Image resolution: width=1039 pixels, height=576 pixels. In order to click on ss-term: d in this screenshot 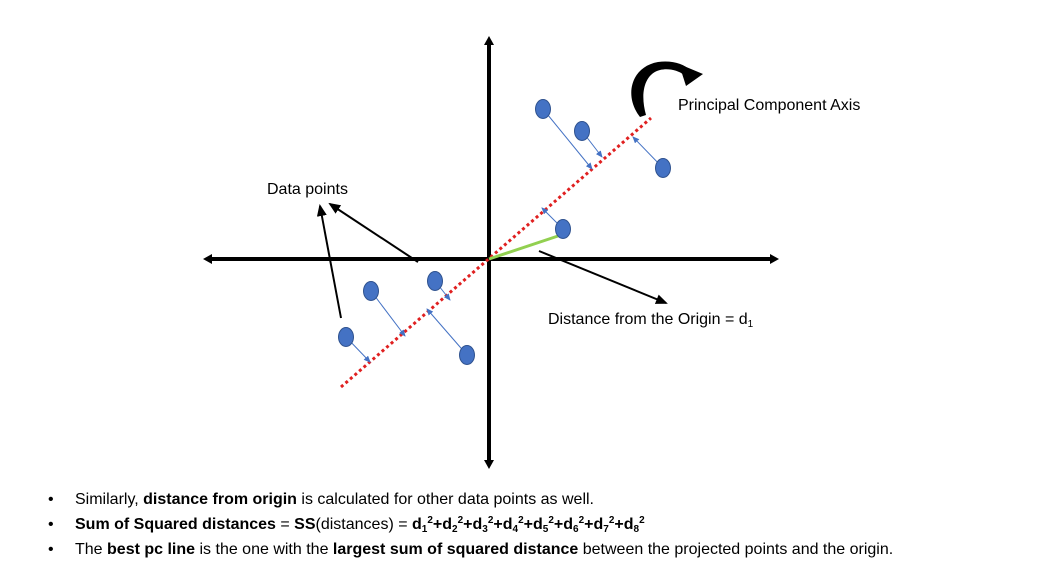, I will do `click(417, 524)`.